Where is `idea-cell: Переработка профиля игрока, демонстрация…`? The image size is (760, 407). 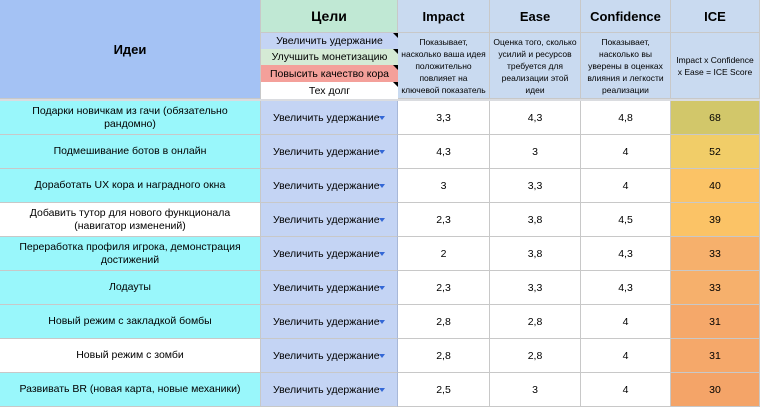
idea-cell: Переработка профиля игрока, демонстрация… is located at coordinates (130, 254).